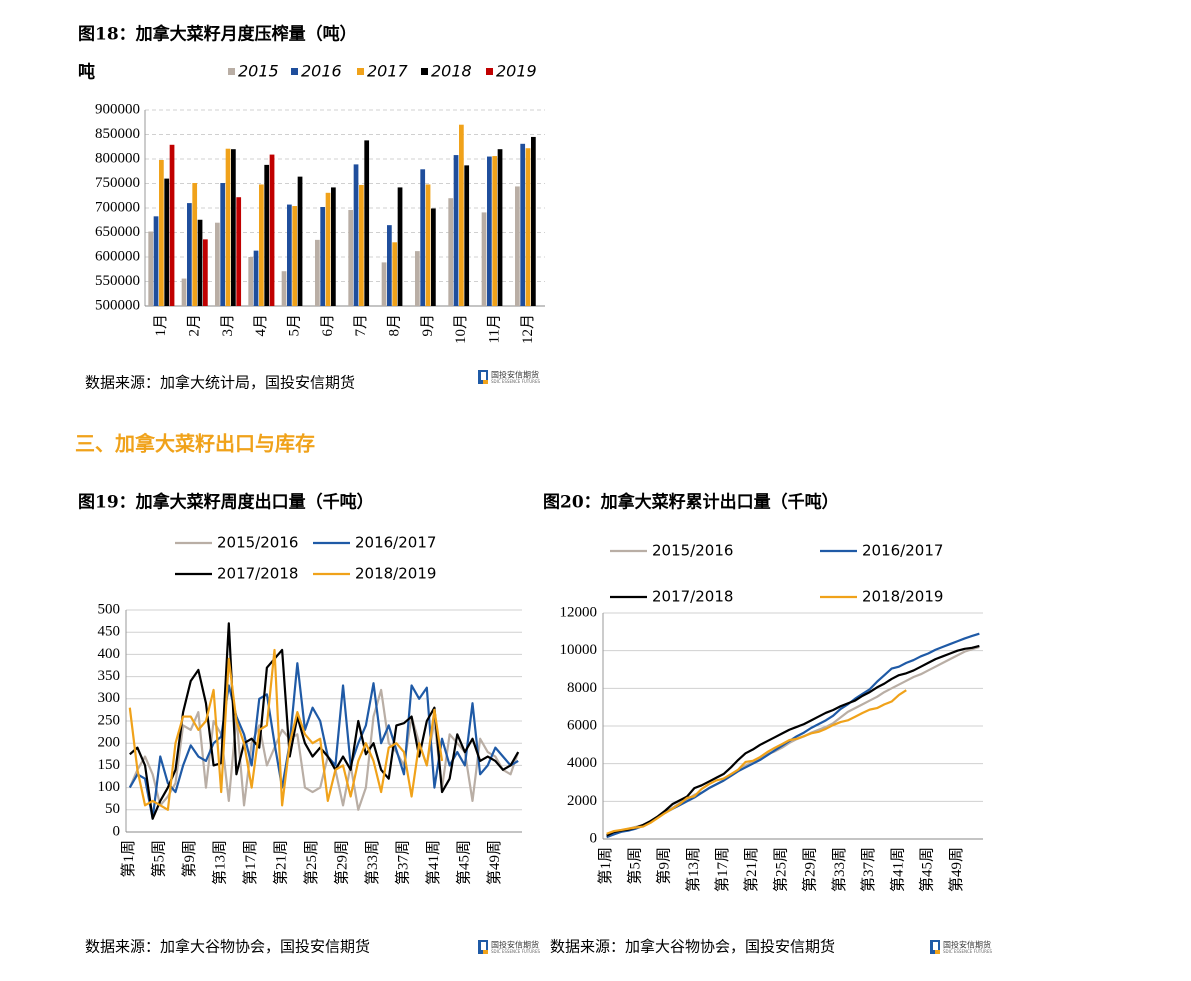 The height and width of the screenshot is (981, 1191). What do you see at coordinates (691, 502) in the screenshot?
I see `chart-title: 图20：加拿大菜籽累计出口量（千吨）` at bounding box center [691, 502].